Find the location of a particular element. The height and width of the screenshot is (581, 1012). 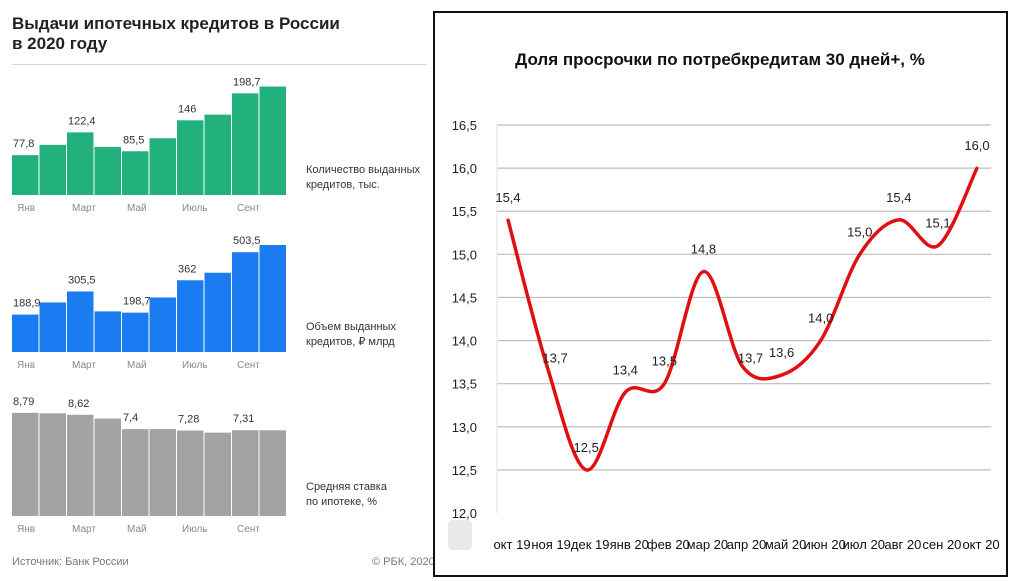

title-divider is located at coordinates (219, 64).